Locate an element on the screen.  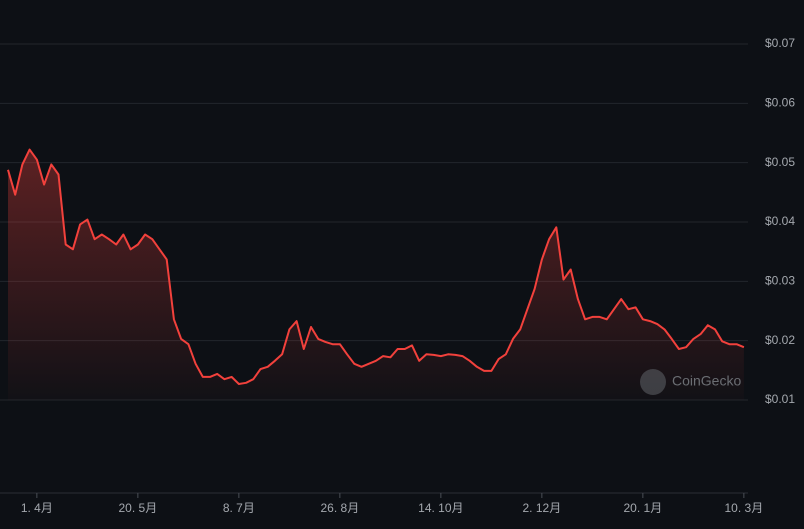
y-tick-label: $0.04 is located at coordinates (780, 221).